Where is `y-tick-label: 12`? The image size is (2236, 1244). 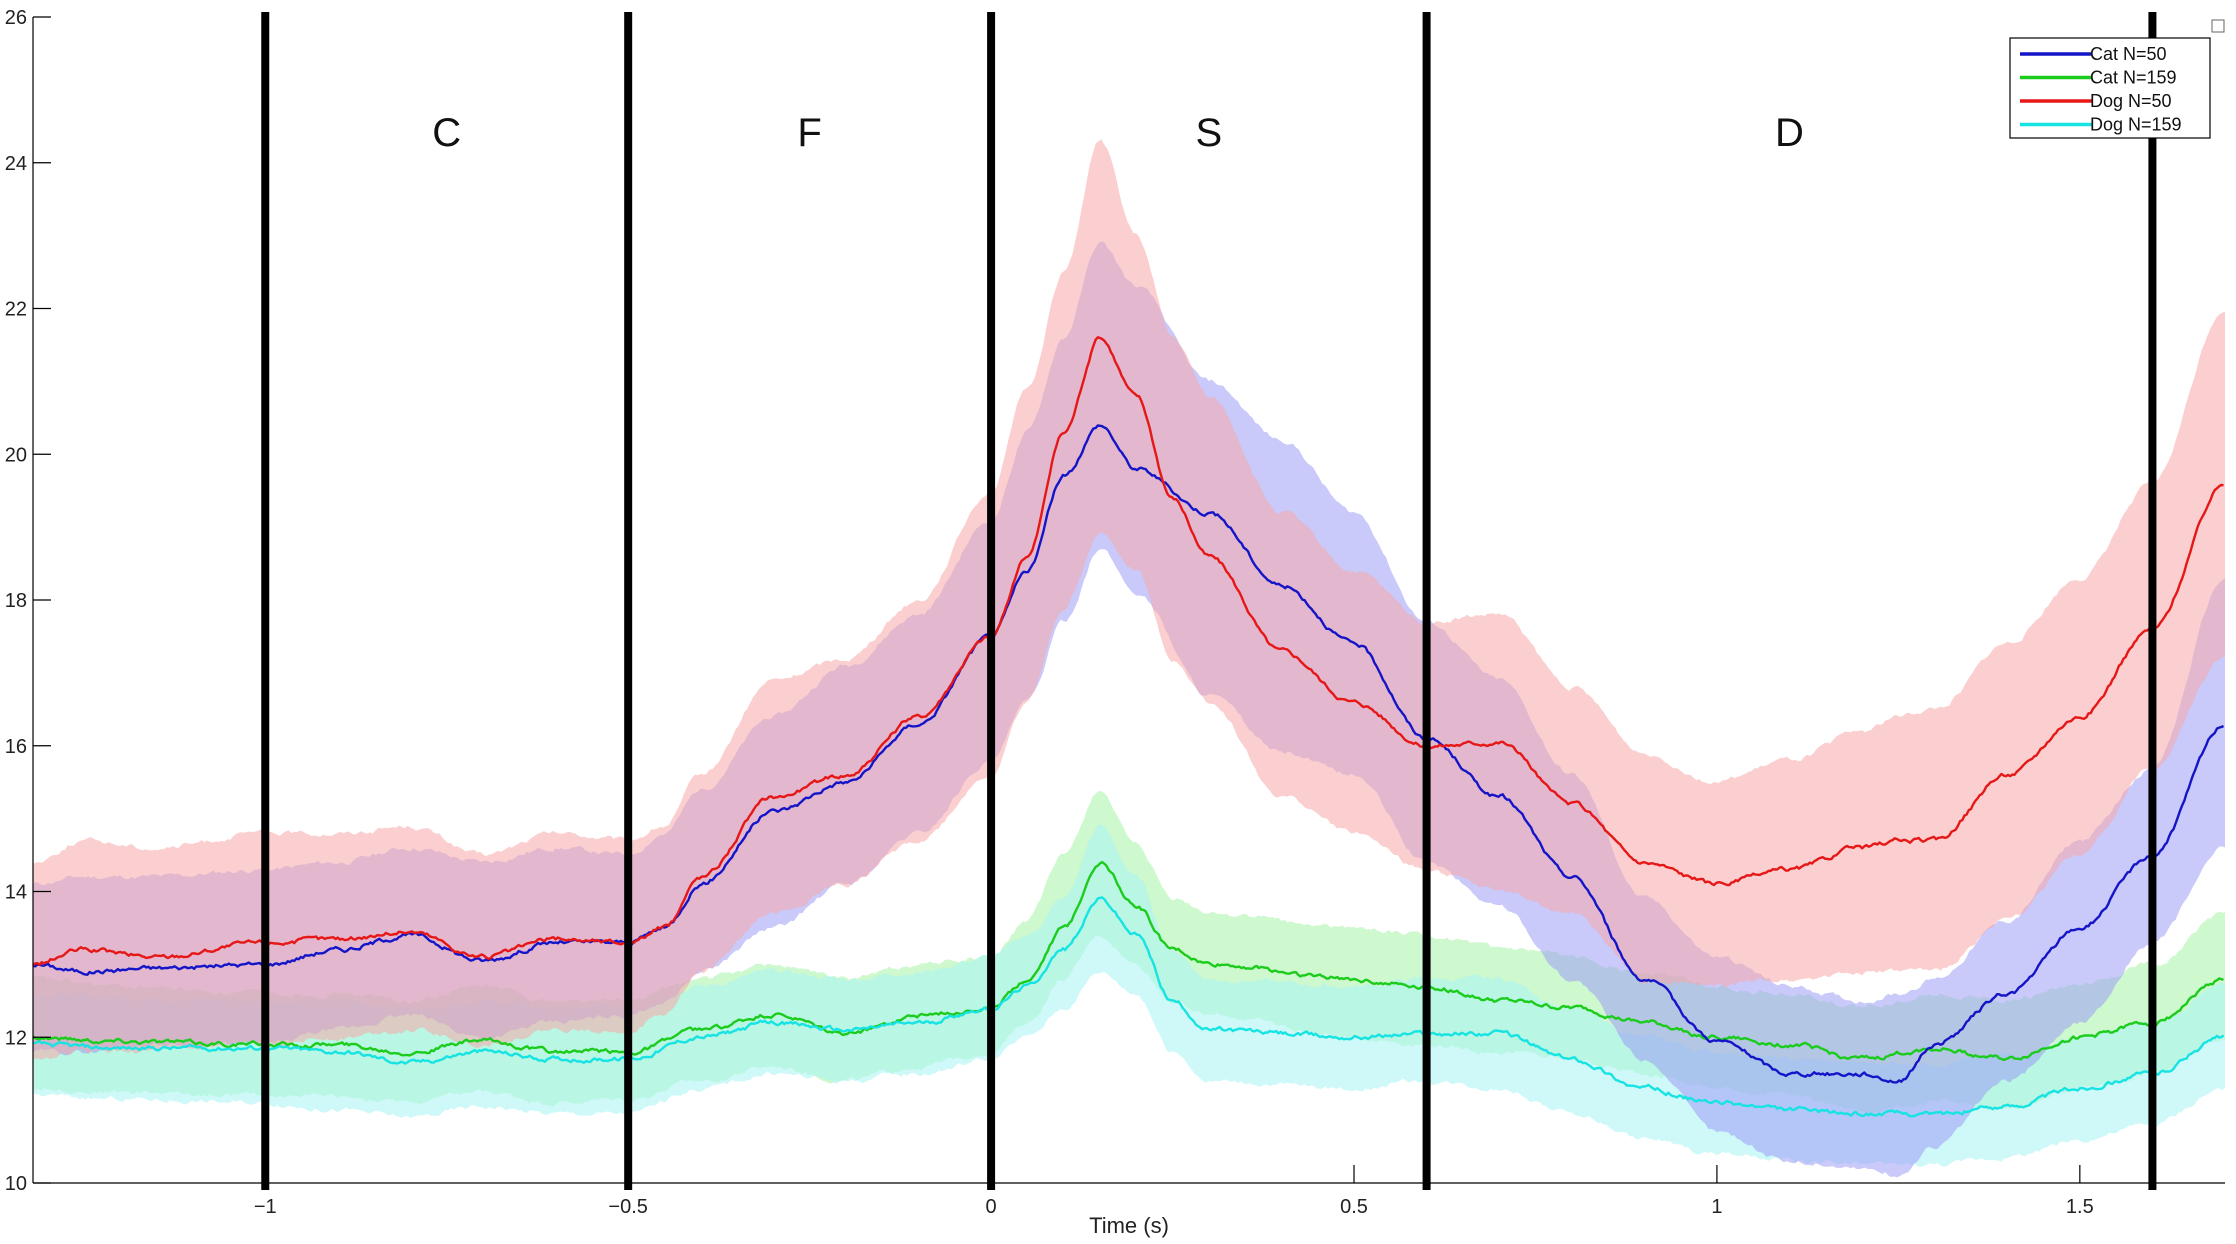 y-tick-label: 12 is located at coordinates (16, 1038).